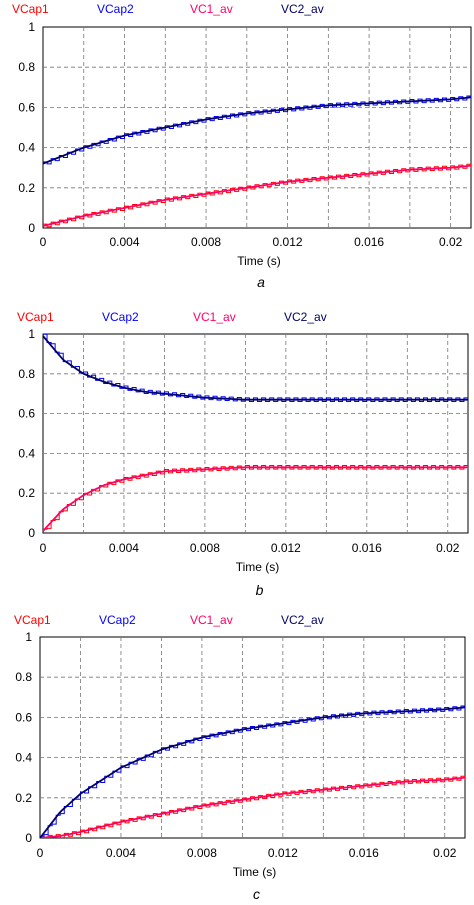 Image resolution: width=474 pixels, height=905 pixels. What do you see at coordinates (261, 282) in the screenshot?
I see `panel-label: a` at bounding box center [261, 282].